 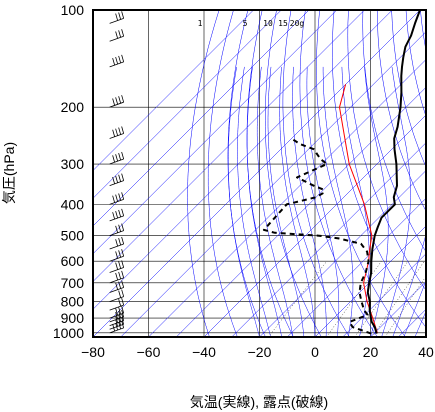 I want to click on y-tick-label: 1000, so click(x=68, y=333).